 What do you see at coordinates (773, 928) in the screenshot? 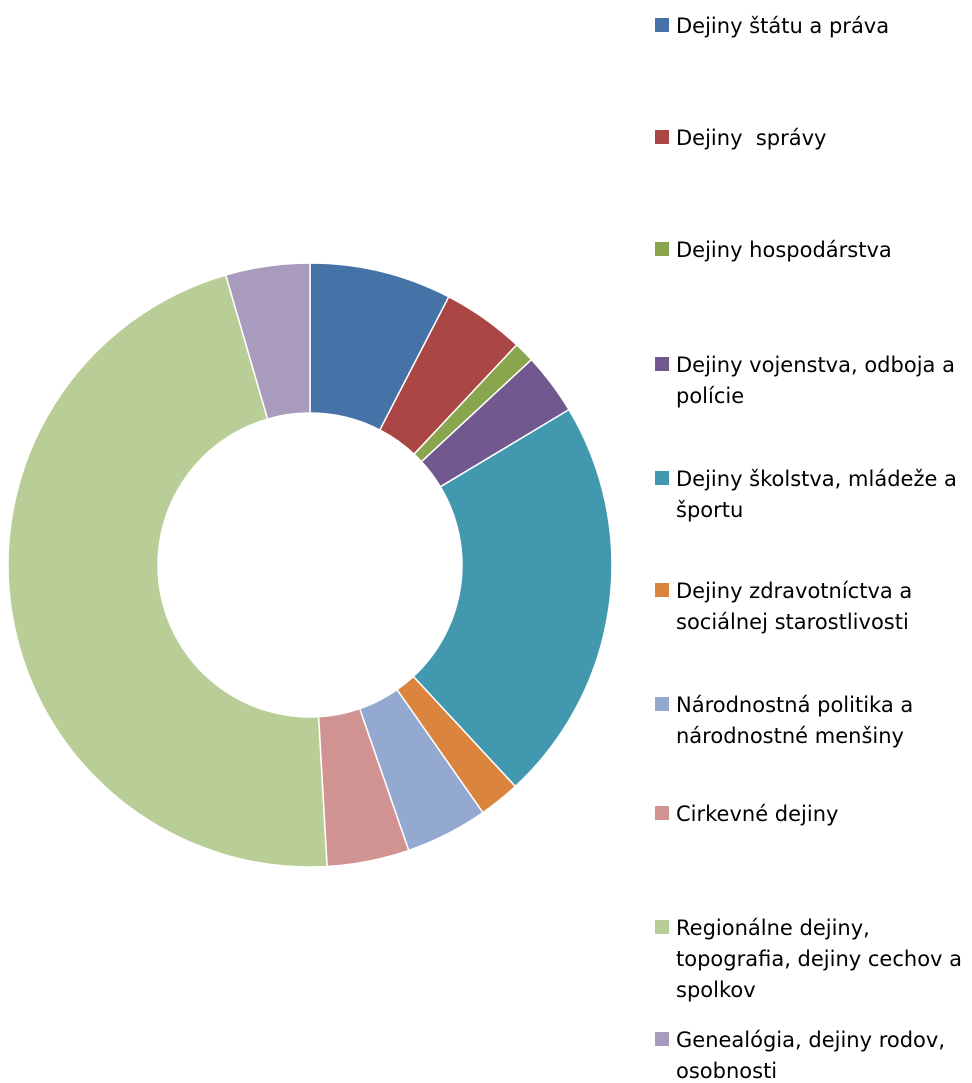
I see `legend-label-line: Regionálne dejiny,` at bounding box center [773, 928].